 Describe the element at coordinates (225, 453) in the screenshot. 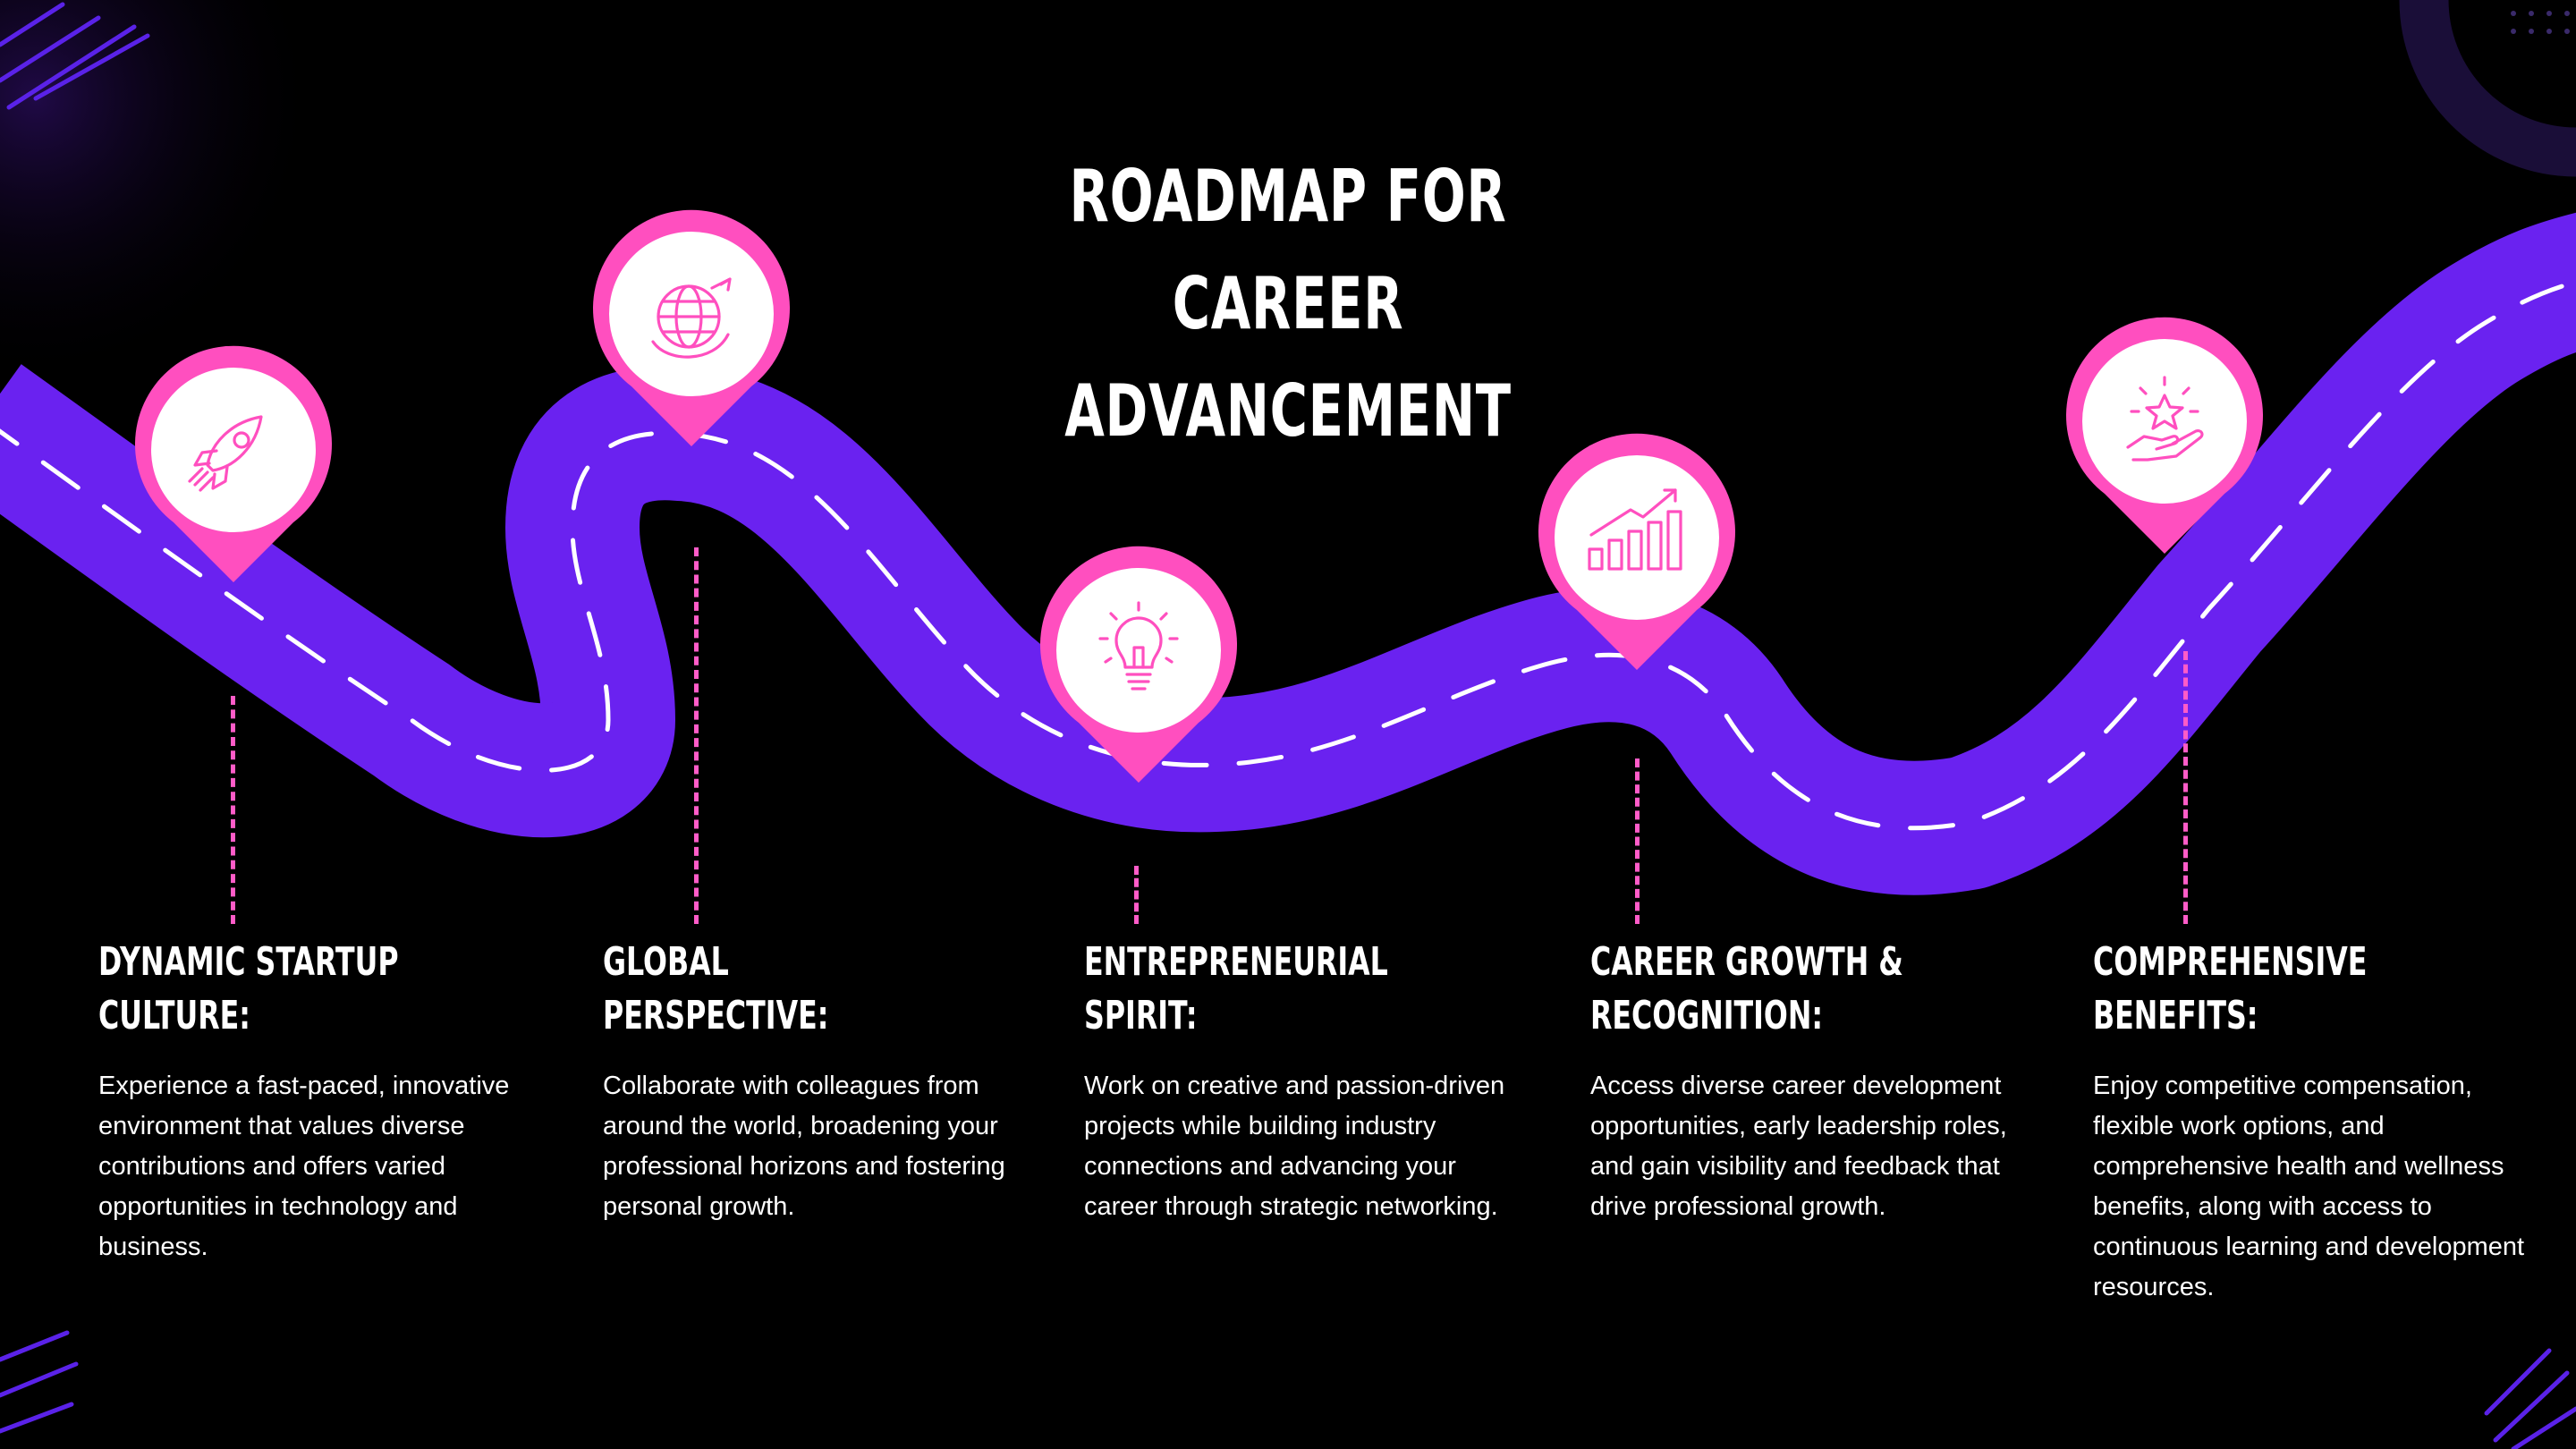

I see `rocket-icon` at that location.